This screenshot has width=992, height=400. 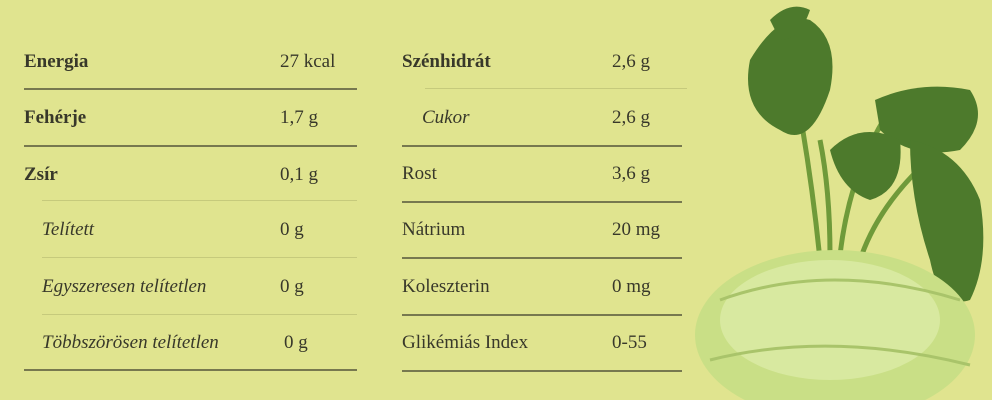 What do you see at coordinates (299, 117) in the screenshot?
I see `nutrient-value-feherje: 1,7 g` at bounding box center [299, 117].